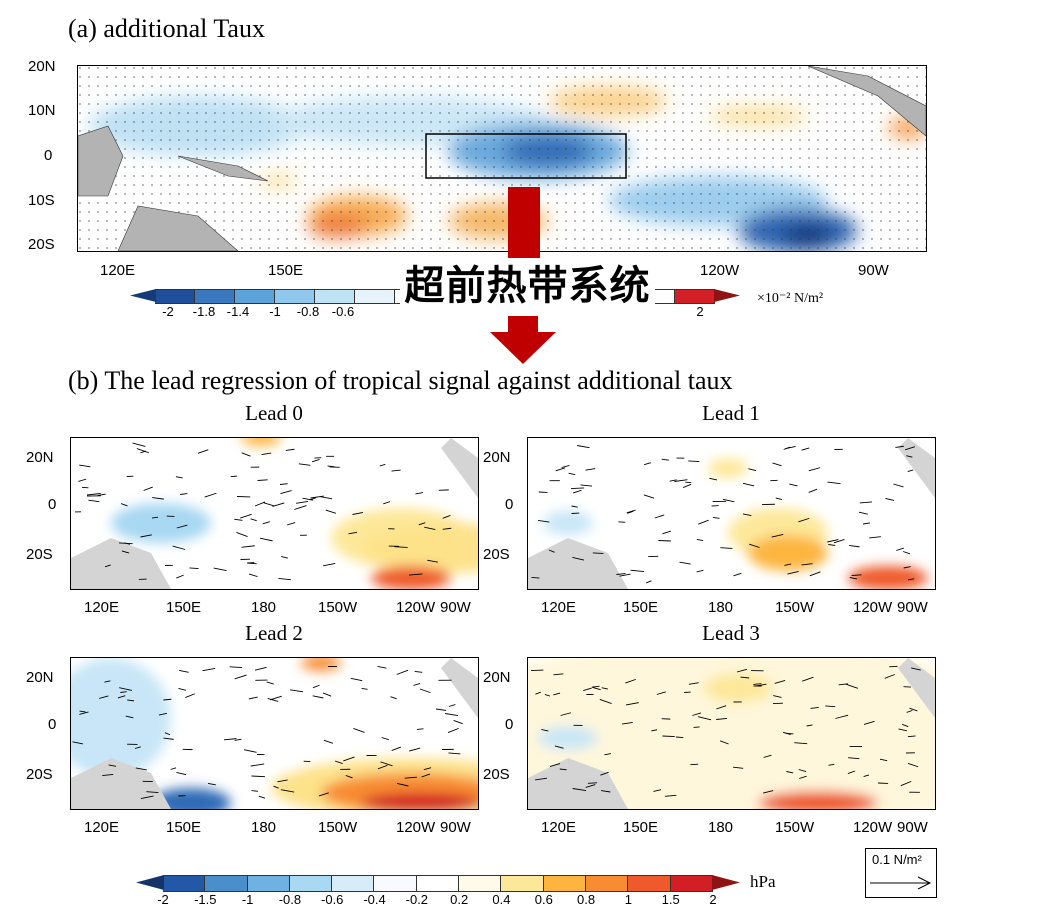 The image size is (1061, 907). I want to click on cb-label: -0.2, so click(417, 899).